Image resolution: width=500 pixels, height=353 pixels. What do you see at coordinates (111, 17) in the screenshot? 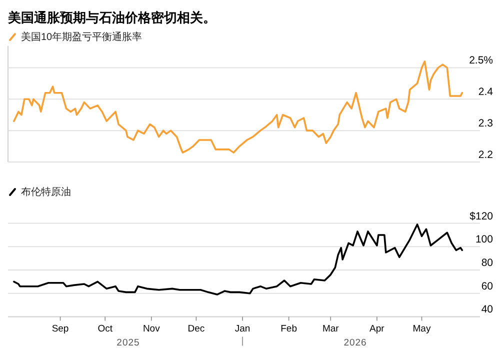
I see `chart-title: 美国通胀预期与石油价格密切相关。` at bounding box center [111, 17].